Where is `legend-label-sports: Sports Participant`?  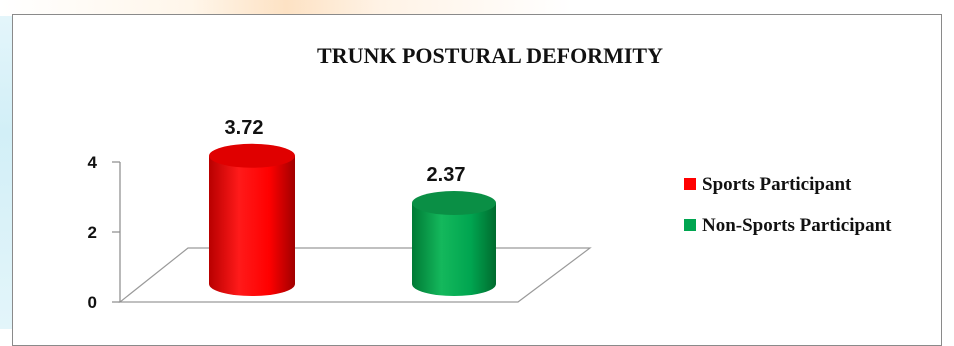 legend-label-sports: Sports Participant is located at coordinates (777, 184).